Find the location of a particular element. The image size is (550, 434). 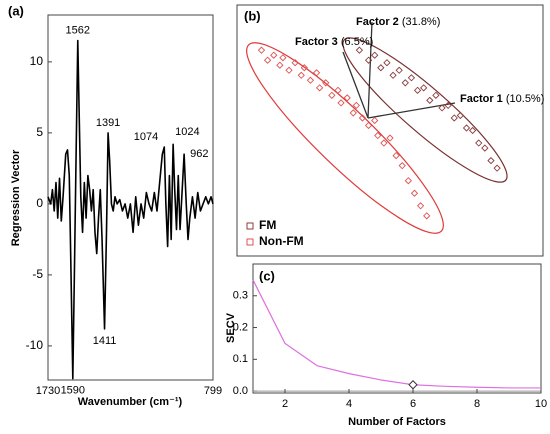

y-tick-label: 5 is located at coordinates (39, 132).